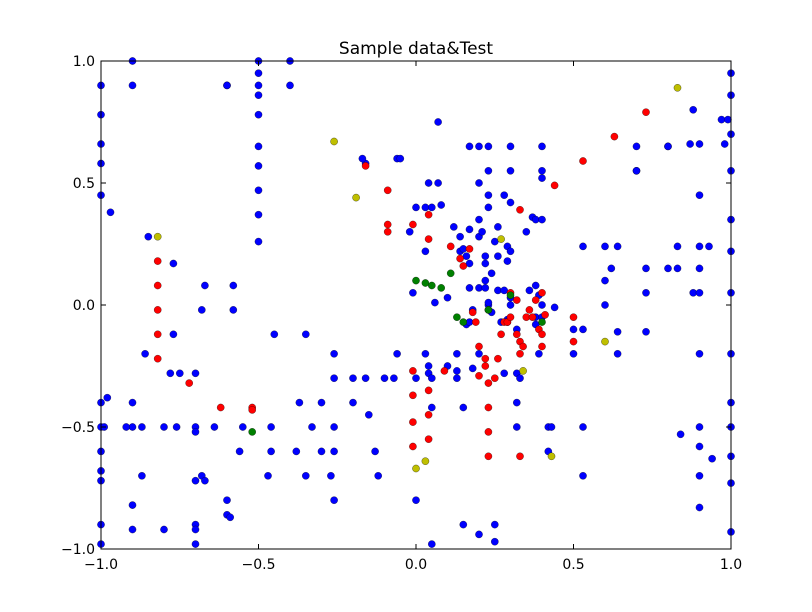  Describe the element at coordinates (84, 306) in the screenshot. I see `y-tick-label-2: 0.0` at that location.